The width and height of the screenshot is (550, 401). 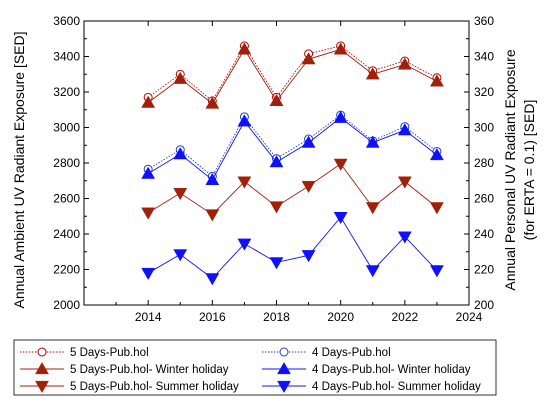 I want to click on x-tick-label: 2022, so click(x=404, y=317).